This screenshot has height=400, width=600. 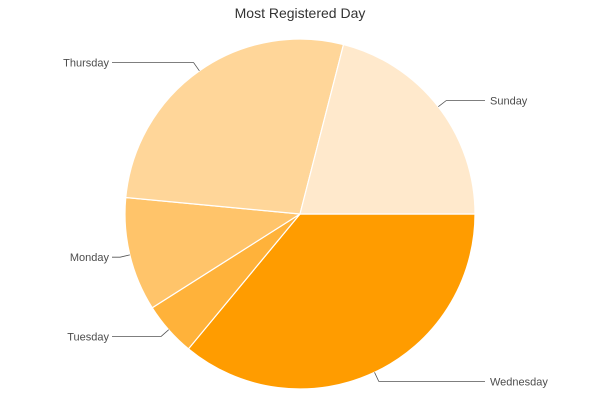 What do you see at coordinates (156, 67) in the screenshot?
I see `leader-line-thursday` at bounding box center [156, 67].